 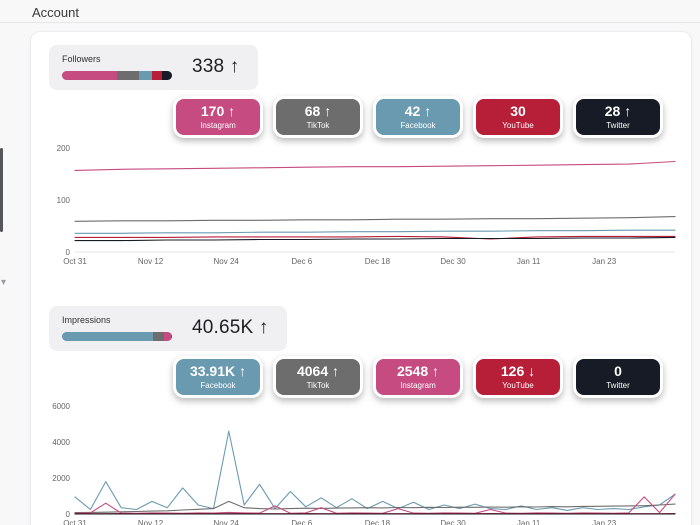 What do you see at coordinates (4, 282) in the screenshot?
I see `collapse-caret-icon: ▾` at bounding box center [4, 282].